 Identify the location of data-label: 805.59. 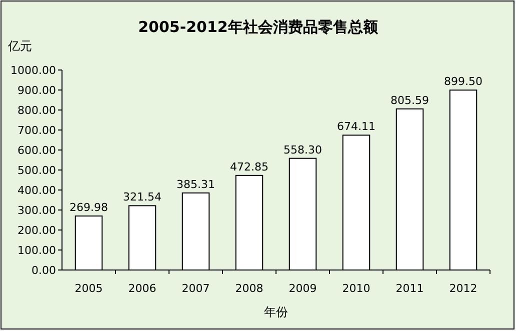
(409, 100).